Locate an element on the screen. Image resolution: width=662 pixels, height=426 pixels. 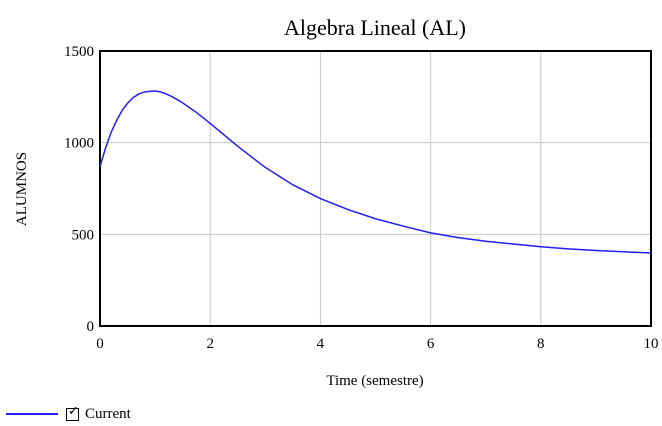
x-tick-labels: 0 2 4 6 8 10 is located at coordinates (377, 344).